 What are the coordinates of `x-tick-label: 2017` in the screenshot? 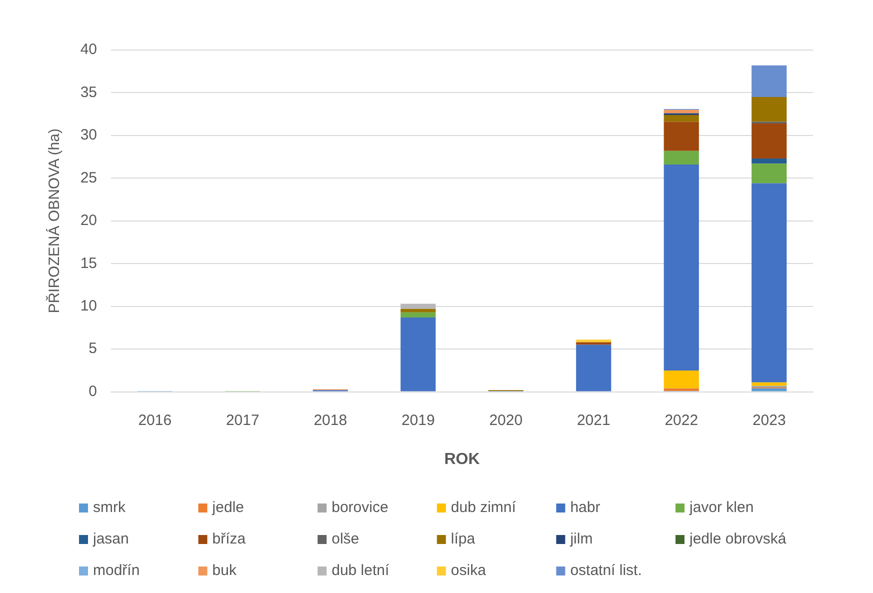 It's located at (243, 420).